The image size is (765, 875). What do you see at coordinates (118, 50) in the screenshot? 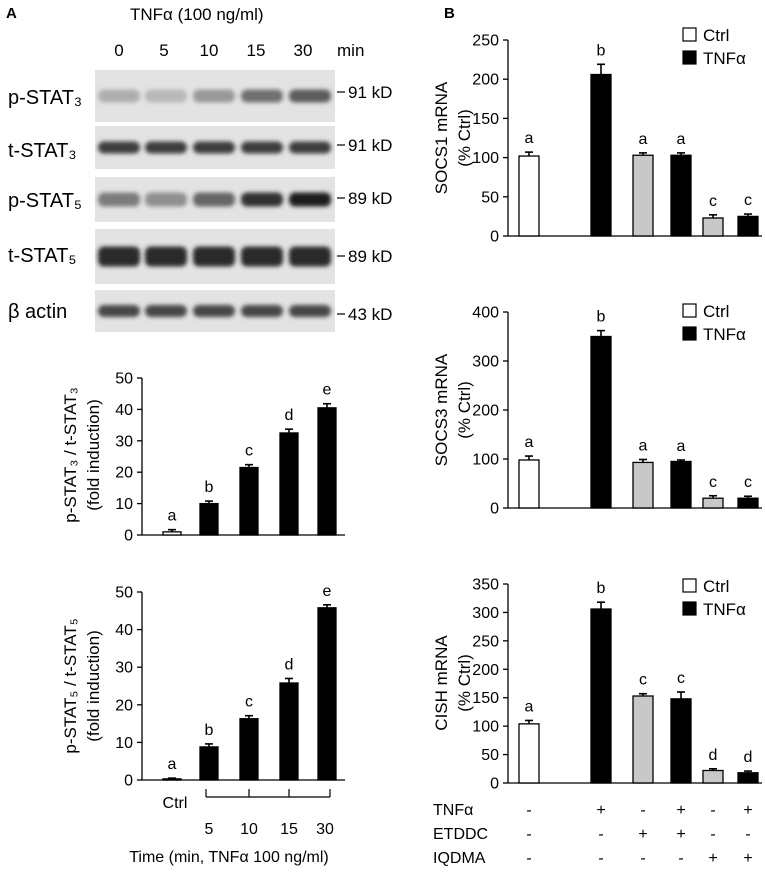
I see `lane-label: 0` at bounding box center [118, 50].